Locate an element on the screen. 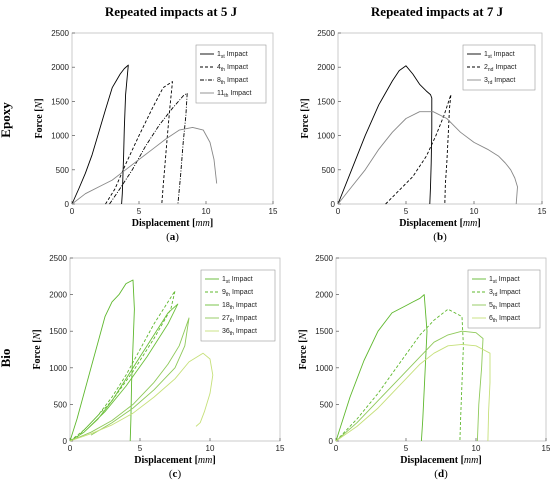 Image resolution: width=550 pixels, height=488 pixels. panel-caption: (c) is located at coordinates (175, 474).